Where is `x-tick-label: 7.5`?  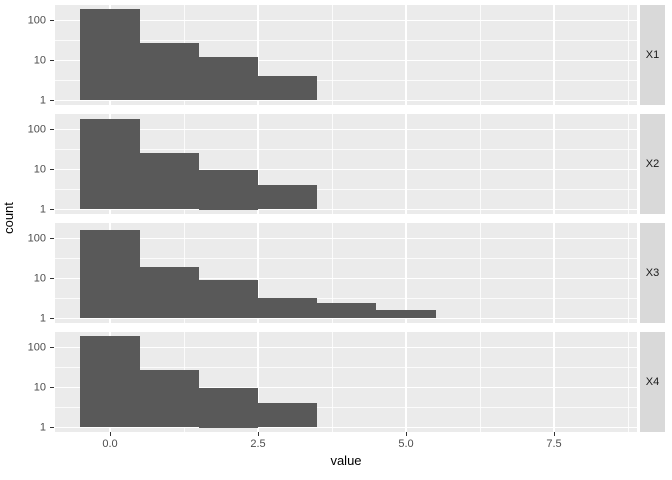 x-tick-label: 7.5 is located at coordinates (554, 444).